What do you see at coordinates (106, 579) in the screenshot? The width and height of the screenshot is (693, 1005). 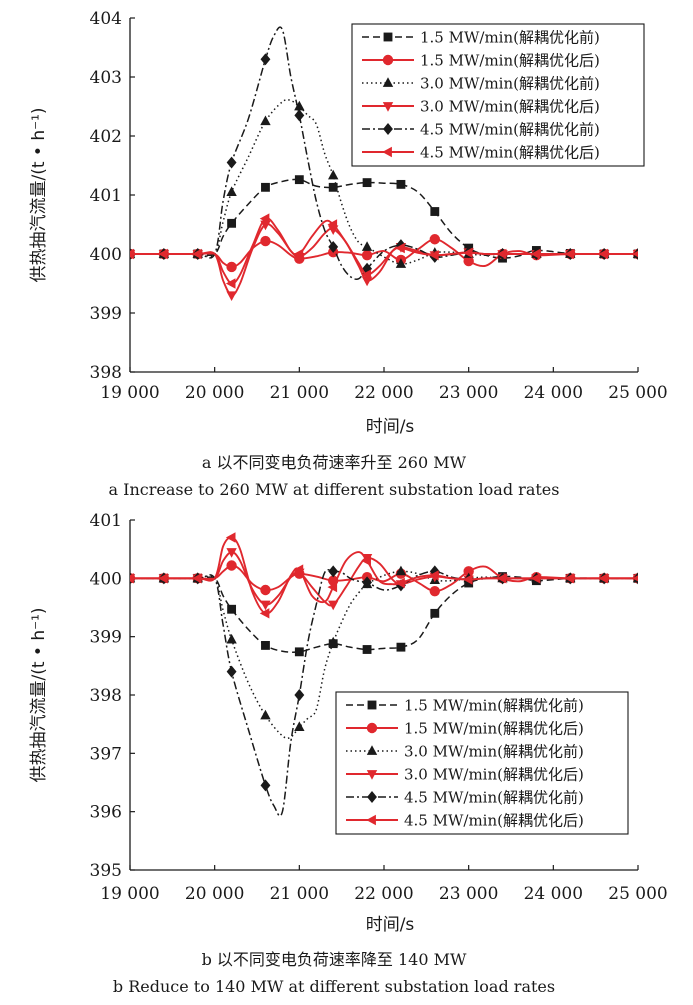 I see `y-tick-label: 400` at bounding box center [106, 579].